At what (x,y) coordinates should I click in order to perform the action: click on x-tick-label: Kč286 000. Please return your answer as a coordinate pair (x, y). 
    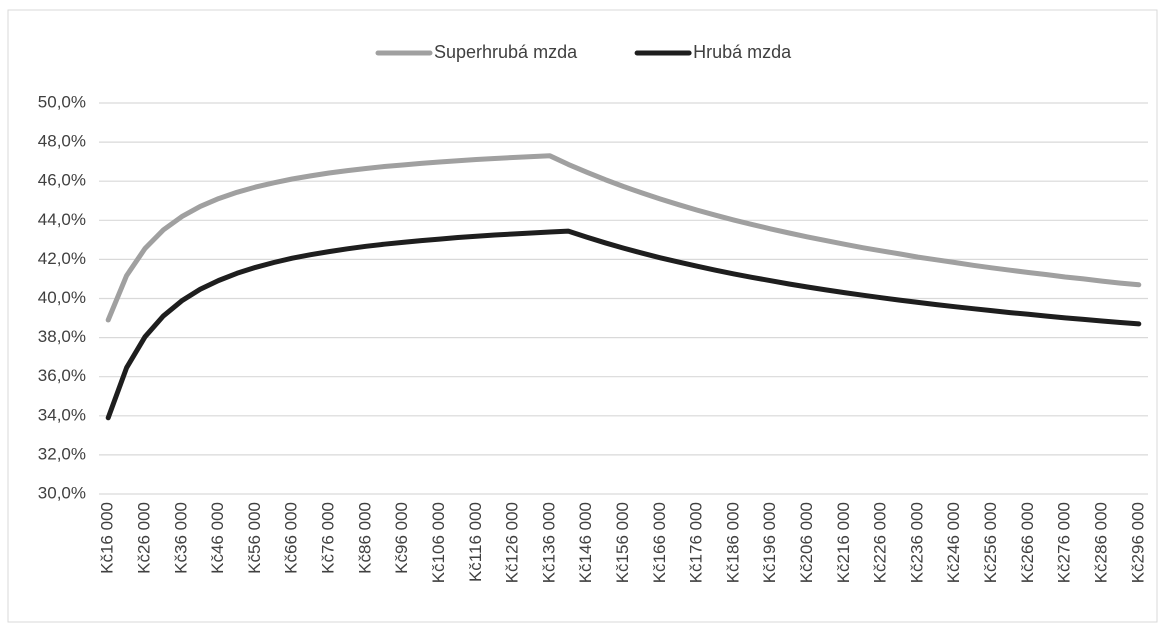
    Looking at the image, I should click on (1100, 542).